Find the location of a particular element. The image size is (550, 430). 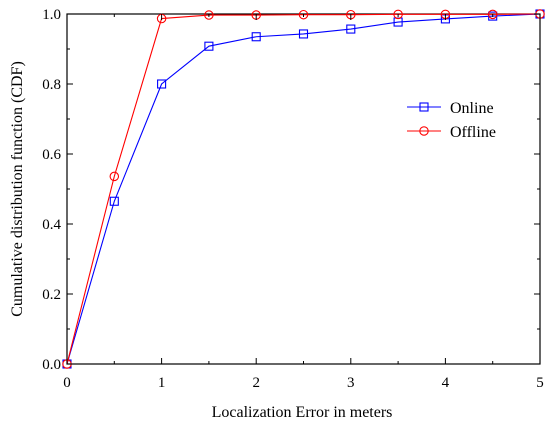

x-tick-label: 5 is located at coordinates (540, 383).